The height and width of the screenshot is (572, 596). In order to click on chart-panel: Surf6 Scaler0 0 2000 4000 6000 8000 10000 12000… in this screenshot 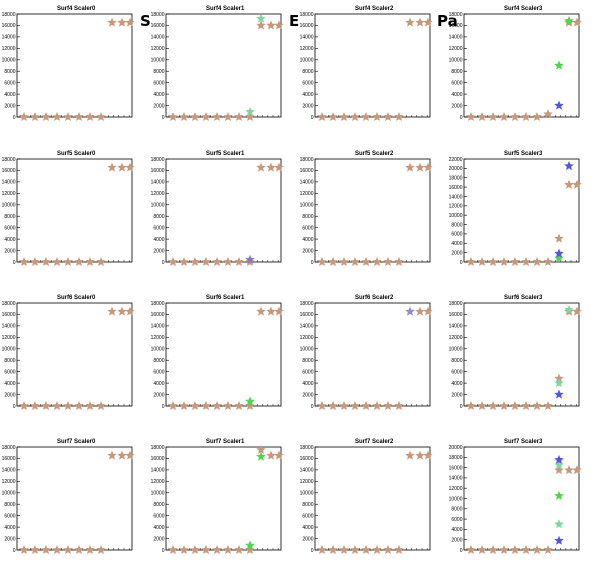, I will do `click(68, 353)`.